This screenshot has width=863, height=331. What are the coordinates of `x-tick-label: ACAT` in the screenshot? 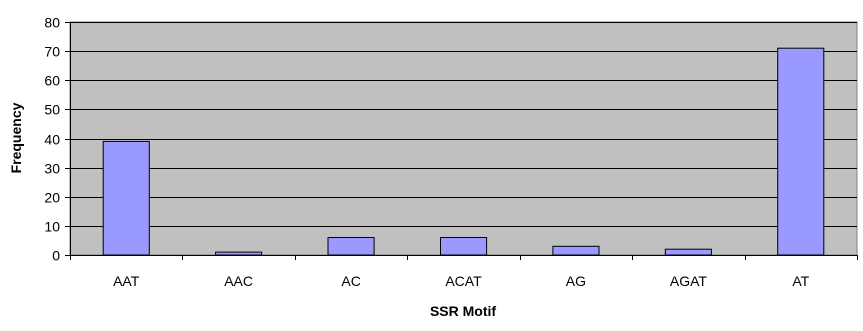 It's located at (463, 281).